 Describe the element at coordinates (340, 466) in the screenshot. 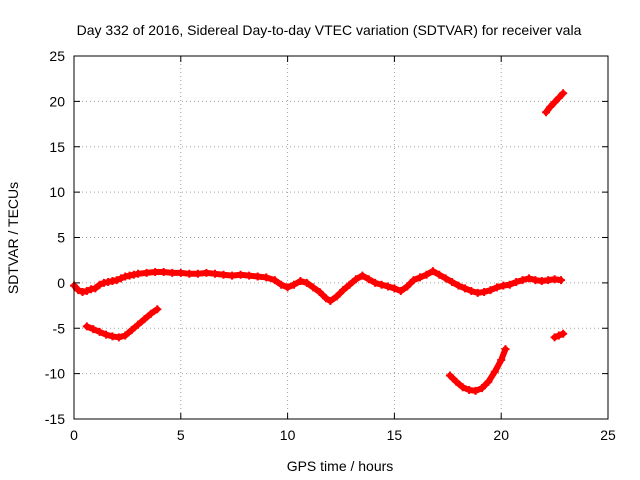

I see `x-axis-label: GPS time / hours` at that location.